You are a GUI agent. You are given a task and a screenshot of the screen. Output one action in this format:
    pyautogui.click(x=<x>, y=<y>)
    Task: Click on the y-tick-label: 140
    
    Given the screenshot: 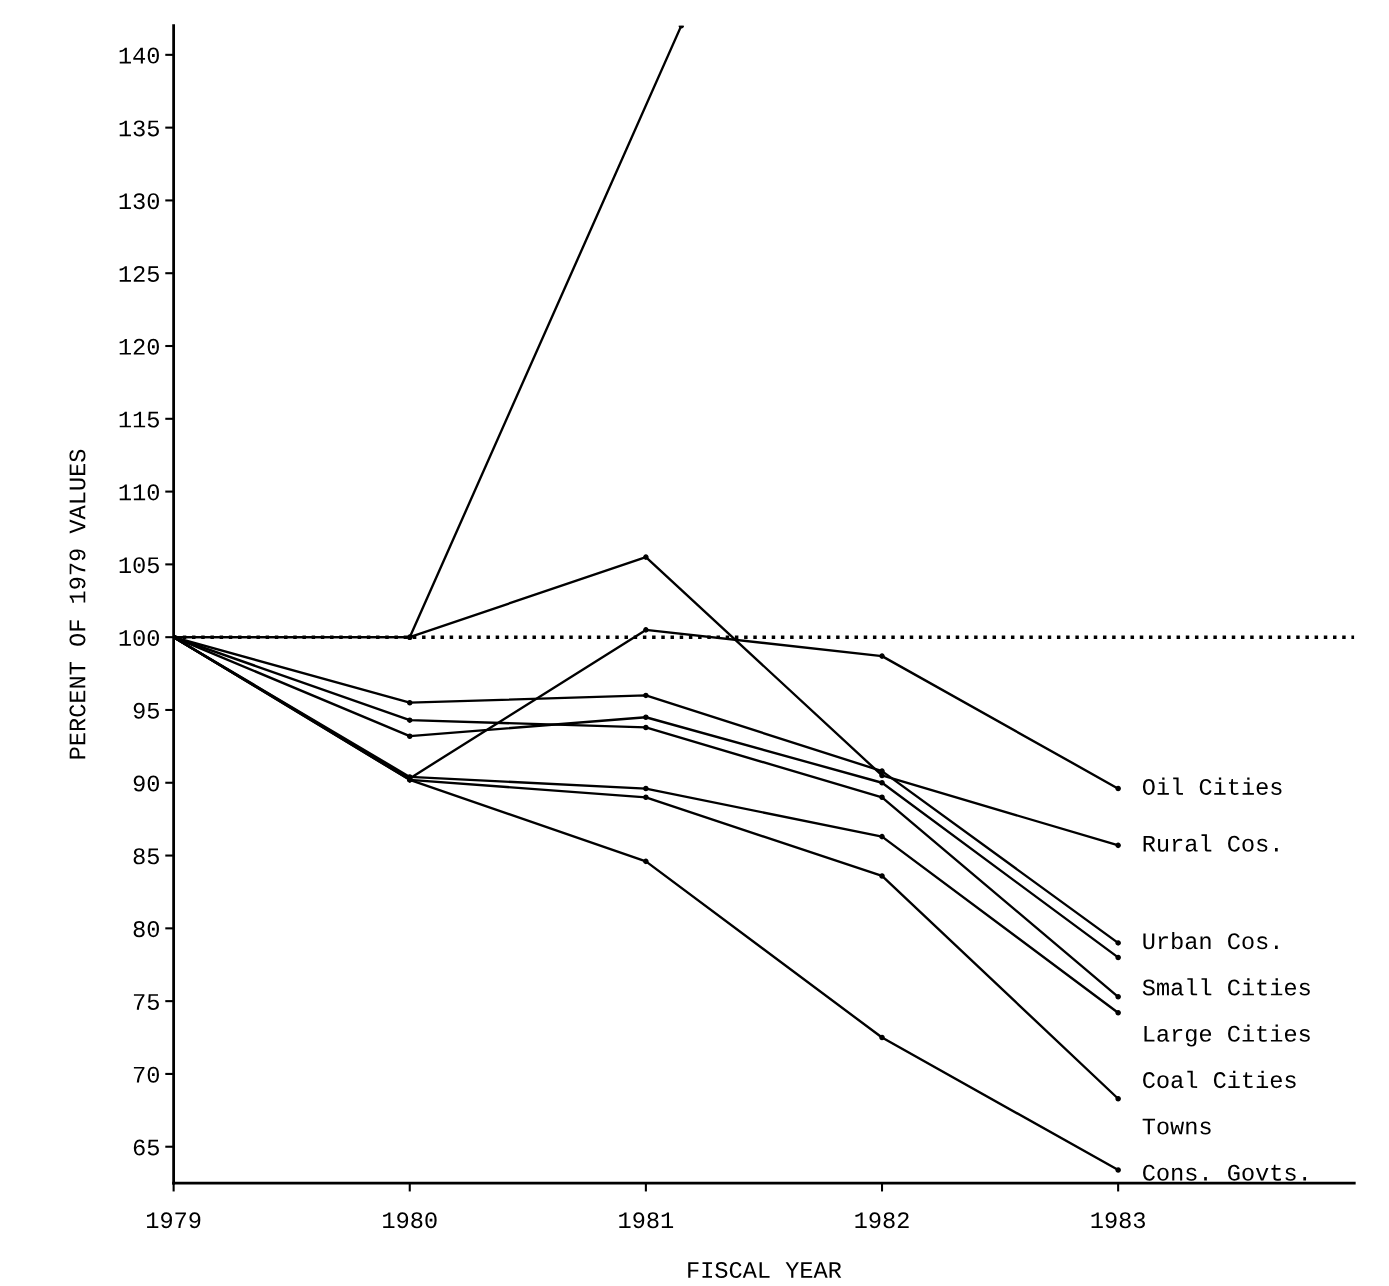 What is the action you would take?
    pyautogui.click(x=139, y=55)
    